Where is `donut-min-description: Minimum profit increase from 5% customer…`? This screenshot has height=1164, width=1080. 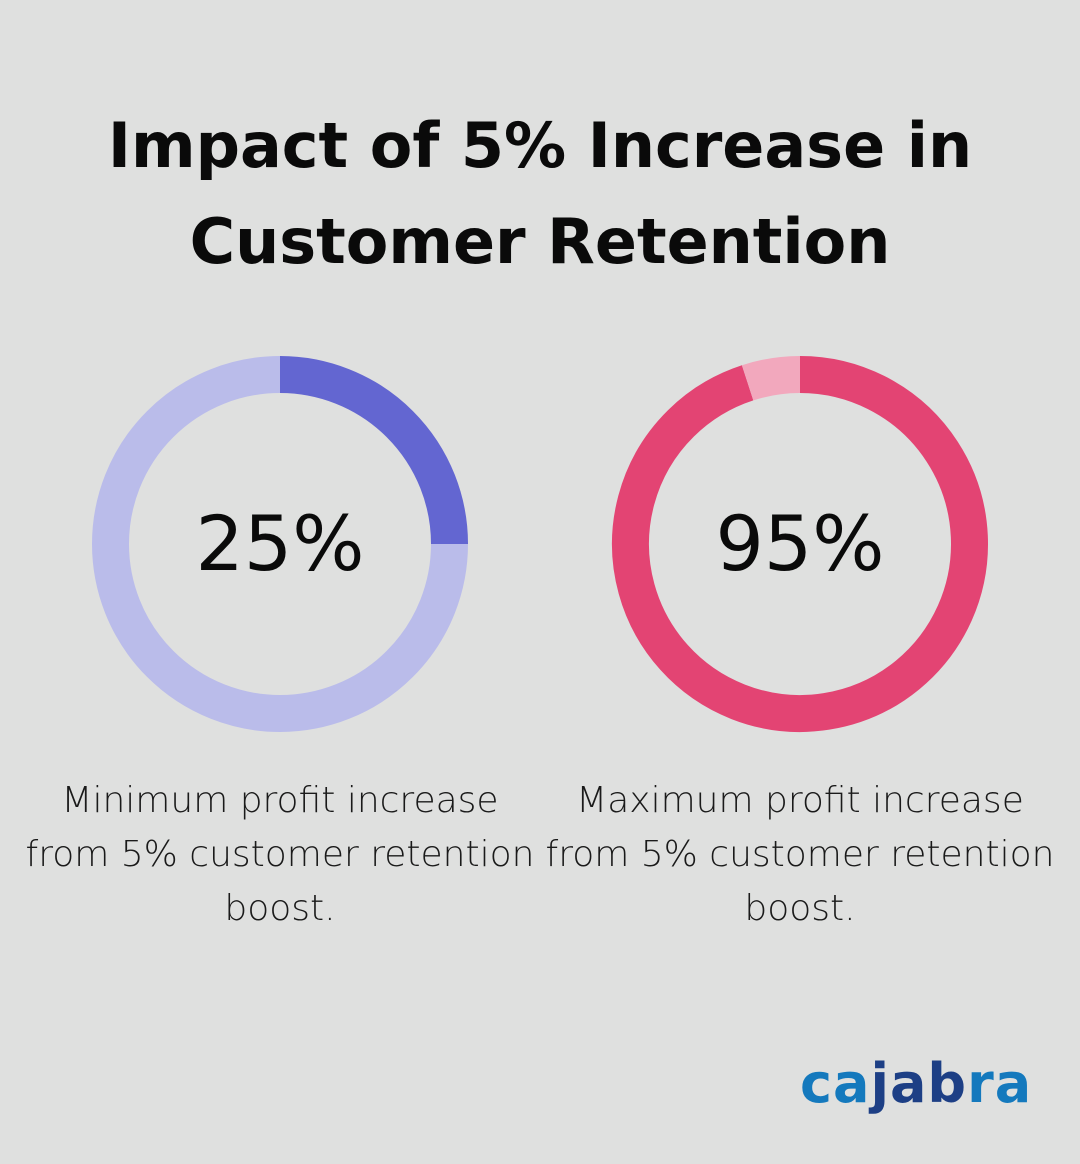
donut-min-description: Minimum profit increase from 5% customer… is located at coordinates (280, 854).